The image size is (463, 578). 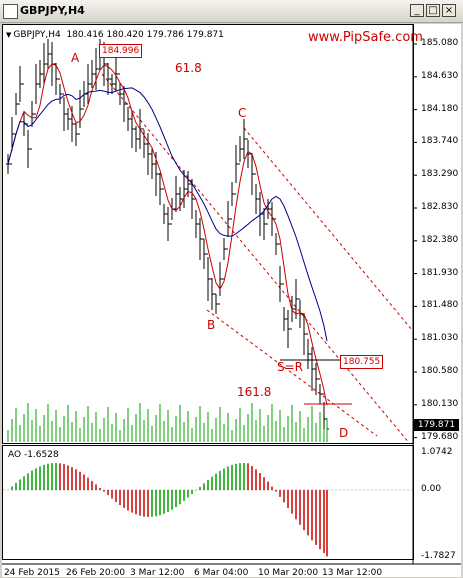 I want to click on ao-tick-zero: 0.00, so click(x=431, y=489).